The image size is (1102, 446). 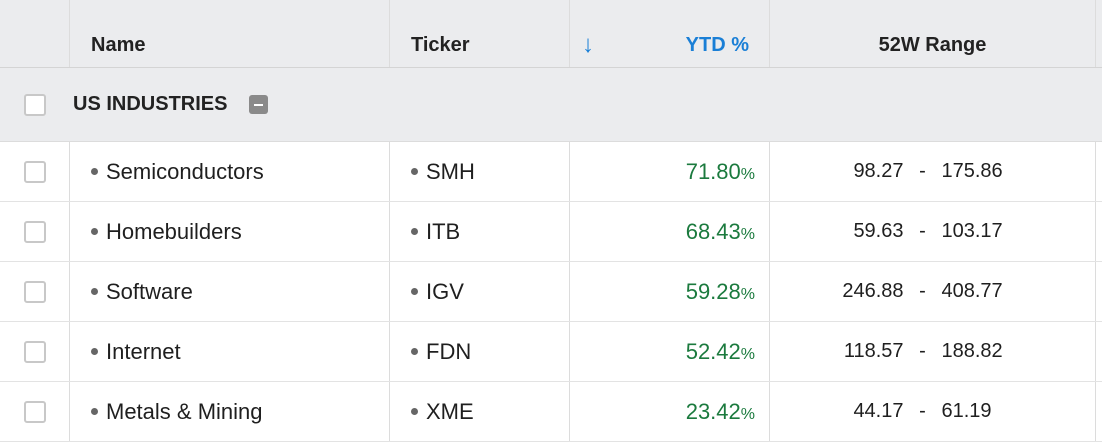 What do you see at coordinates (670, 231) in the screenshot?
I see `ytd-cell: 68.43%` at bounding box center [670, 231].